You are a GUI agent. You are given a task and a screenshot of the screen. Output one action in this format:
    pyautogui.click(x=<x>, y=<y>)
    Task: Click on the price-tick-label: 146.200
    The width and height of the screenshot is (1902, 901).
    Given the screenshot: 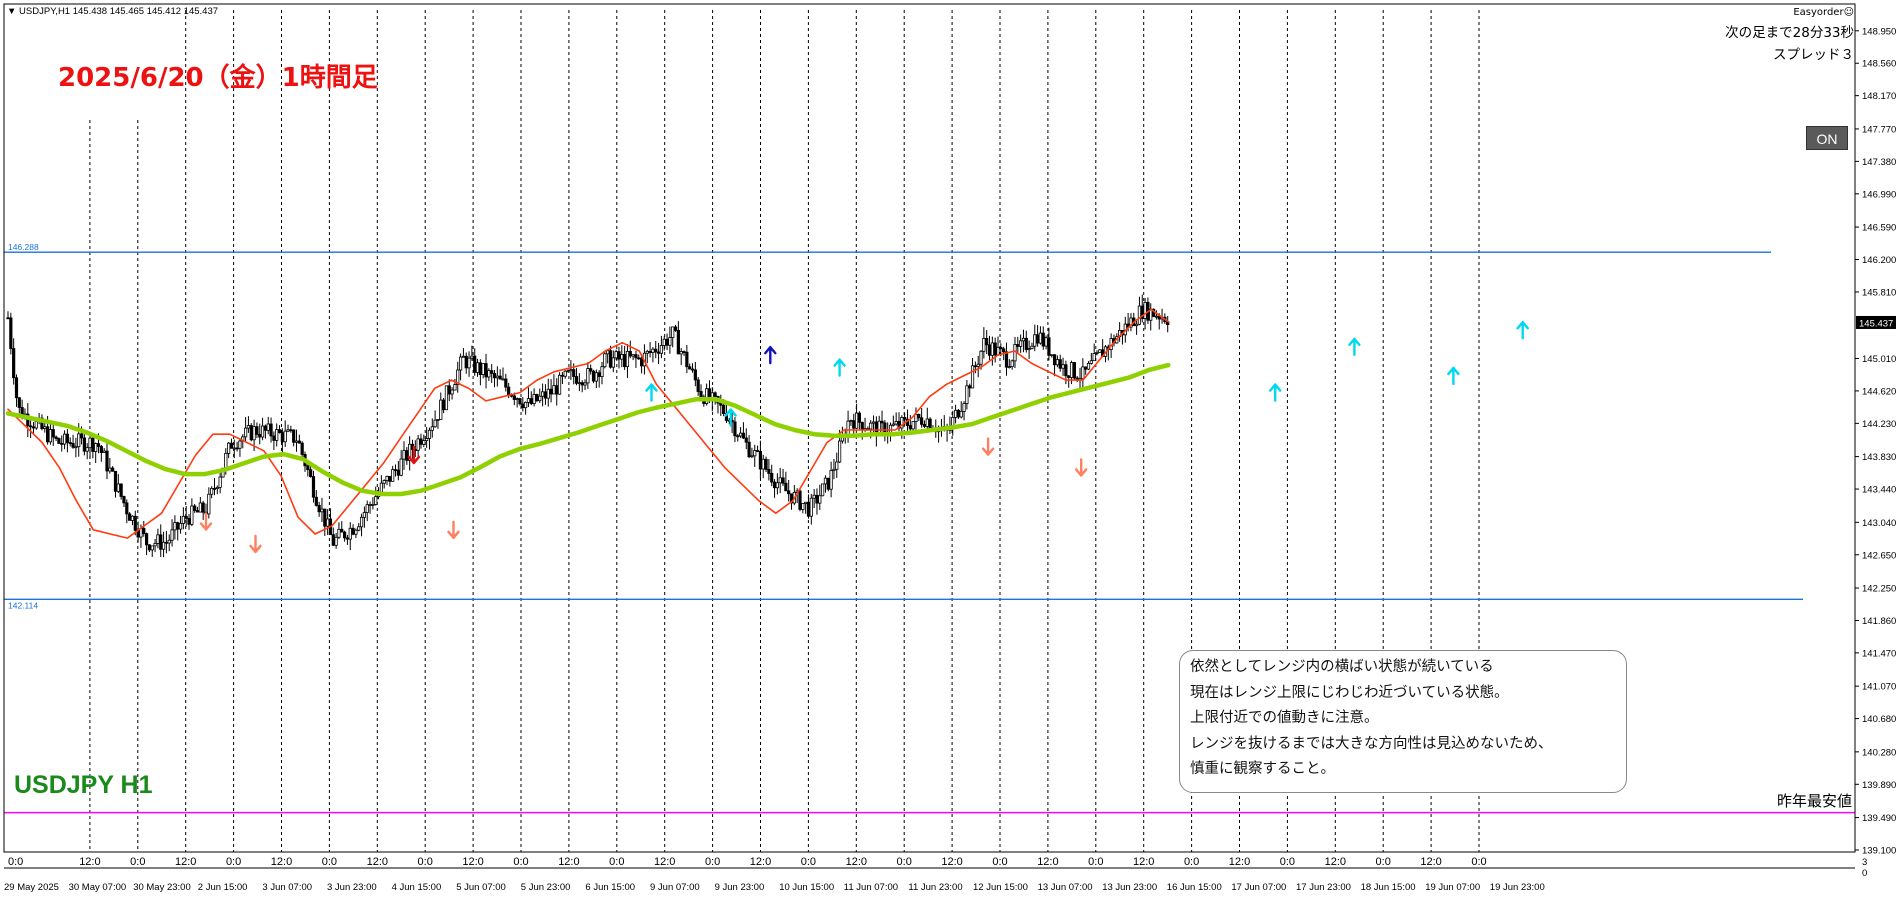 What is the action you would take?
    pyautogui.click(x=1879, y=260)
    